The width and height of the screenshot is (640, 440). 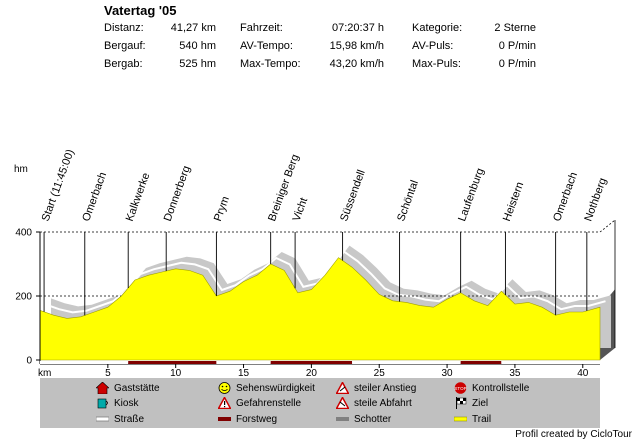 I want to click on stat-label: Max-Puls:, so click(x=436, y=64).